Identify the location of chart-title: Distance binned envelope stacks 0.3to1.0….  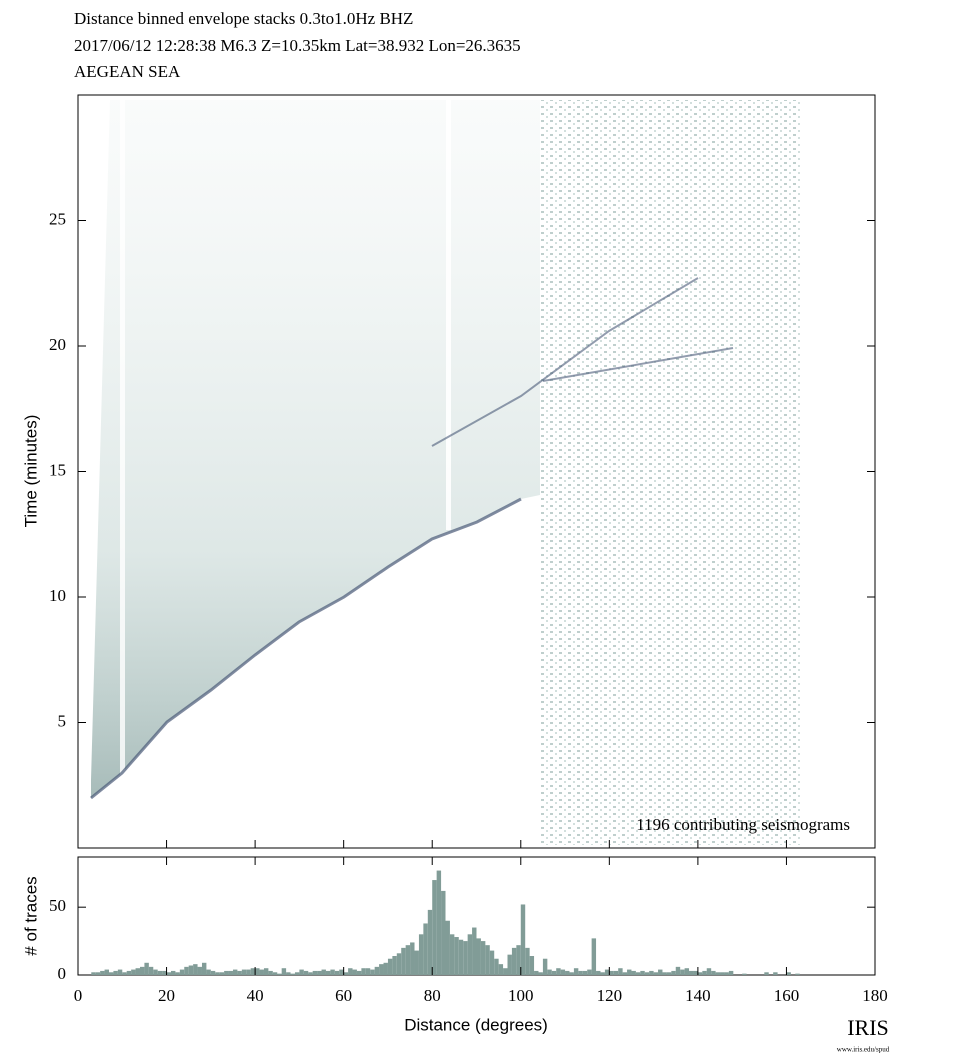
(243, 18).